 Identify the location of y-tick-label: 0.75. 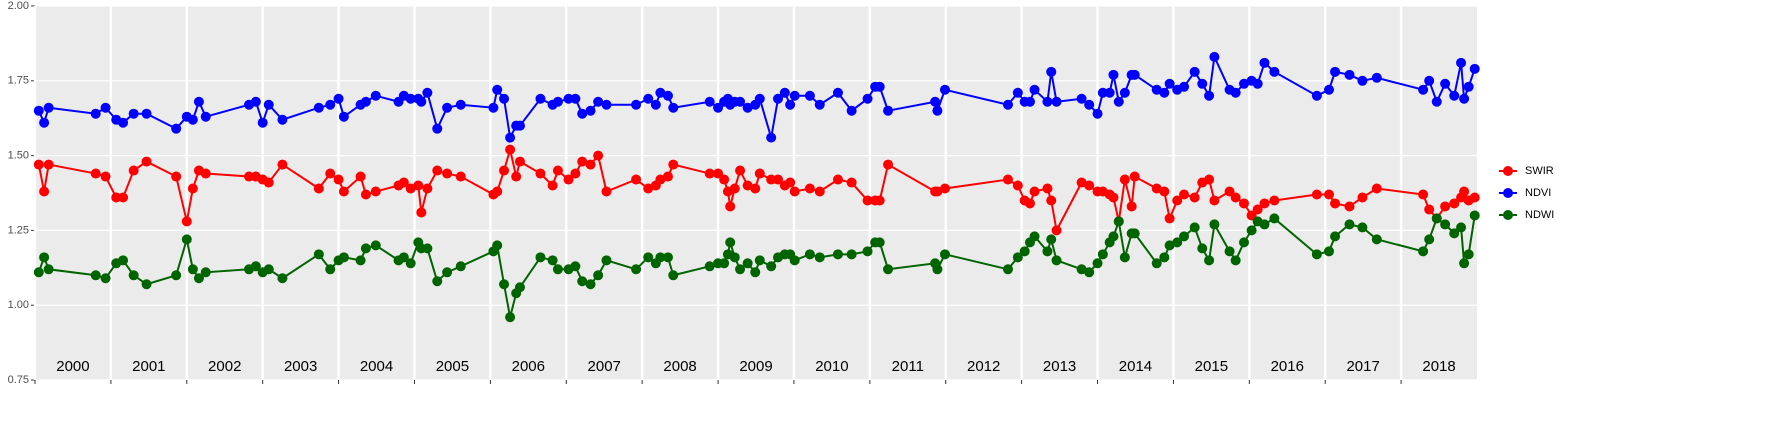
(18, 380).